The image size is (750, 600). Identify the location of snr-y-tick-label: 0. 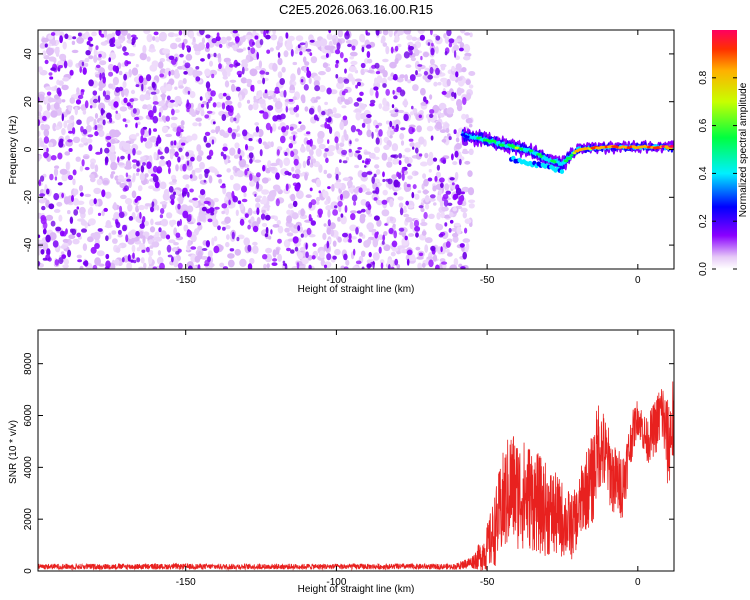
(28, 571).